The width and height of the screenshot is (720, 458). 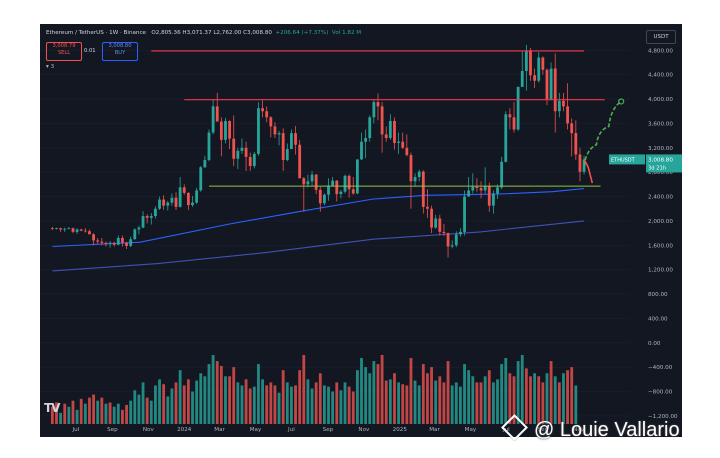 What do you see at coordinates (660, 368) in the screenshot?
I see `y-tick-label: −400.00` at bounding box center [660, 368].